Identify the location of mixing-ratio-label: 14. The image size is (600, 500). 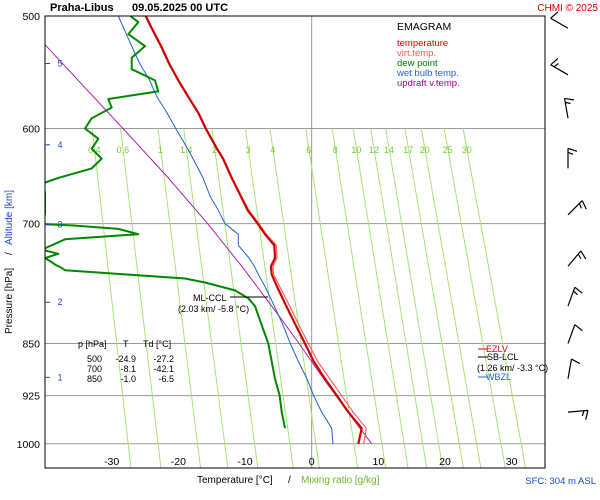
(389, 150).